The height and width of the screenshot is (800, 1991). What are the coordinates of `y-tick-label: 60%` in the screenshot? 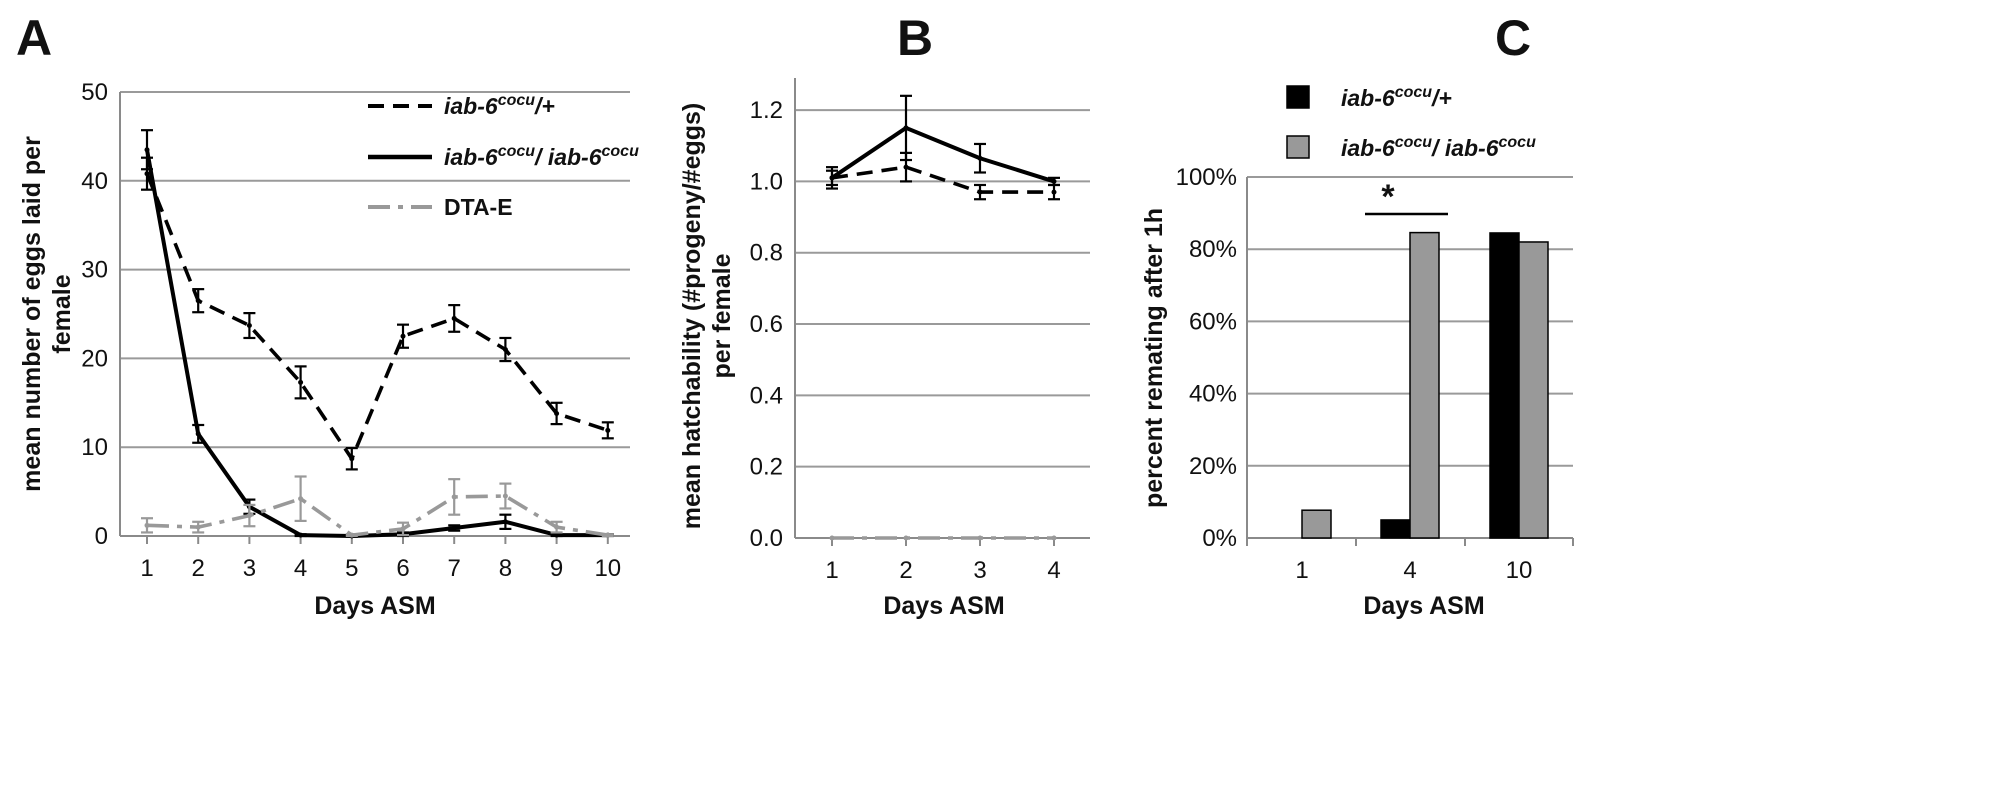 It's located at (1213, 321).